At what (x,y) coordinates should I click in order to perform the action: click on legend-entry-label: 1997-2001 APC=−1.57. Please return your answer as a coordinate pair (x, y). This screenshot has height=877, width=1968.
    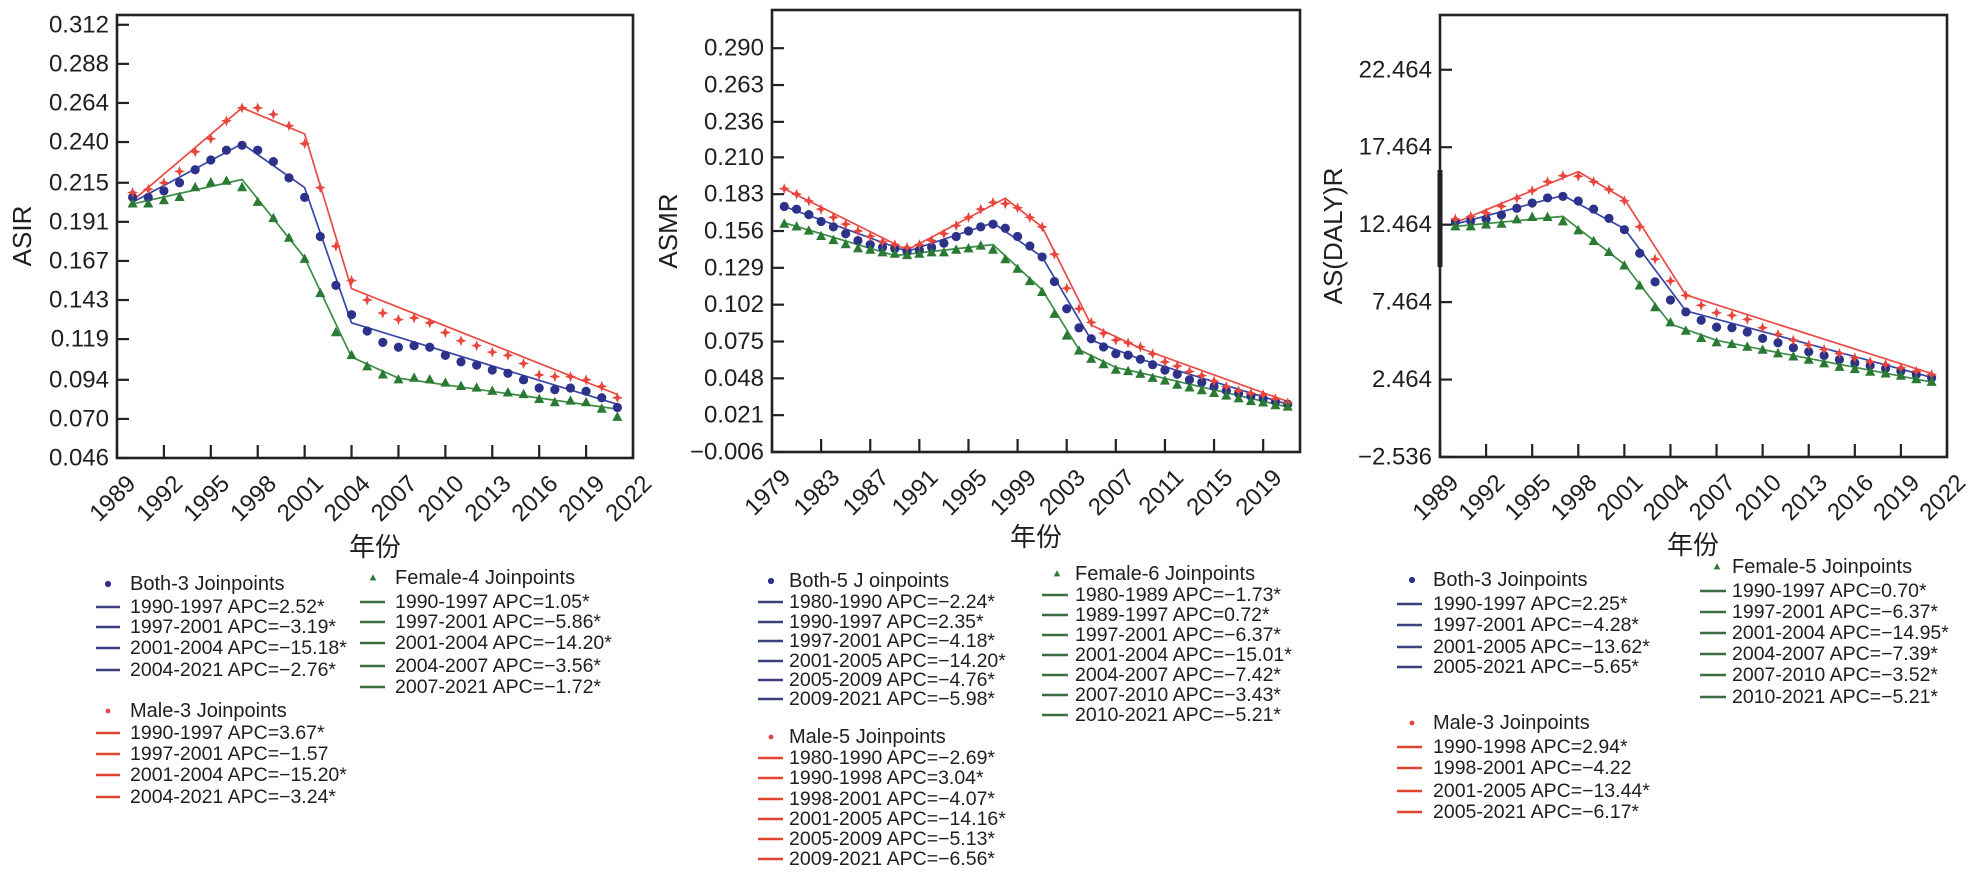
    Looking at the image, I should click on (229, 754).